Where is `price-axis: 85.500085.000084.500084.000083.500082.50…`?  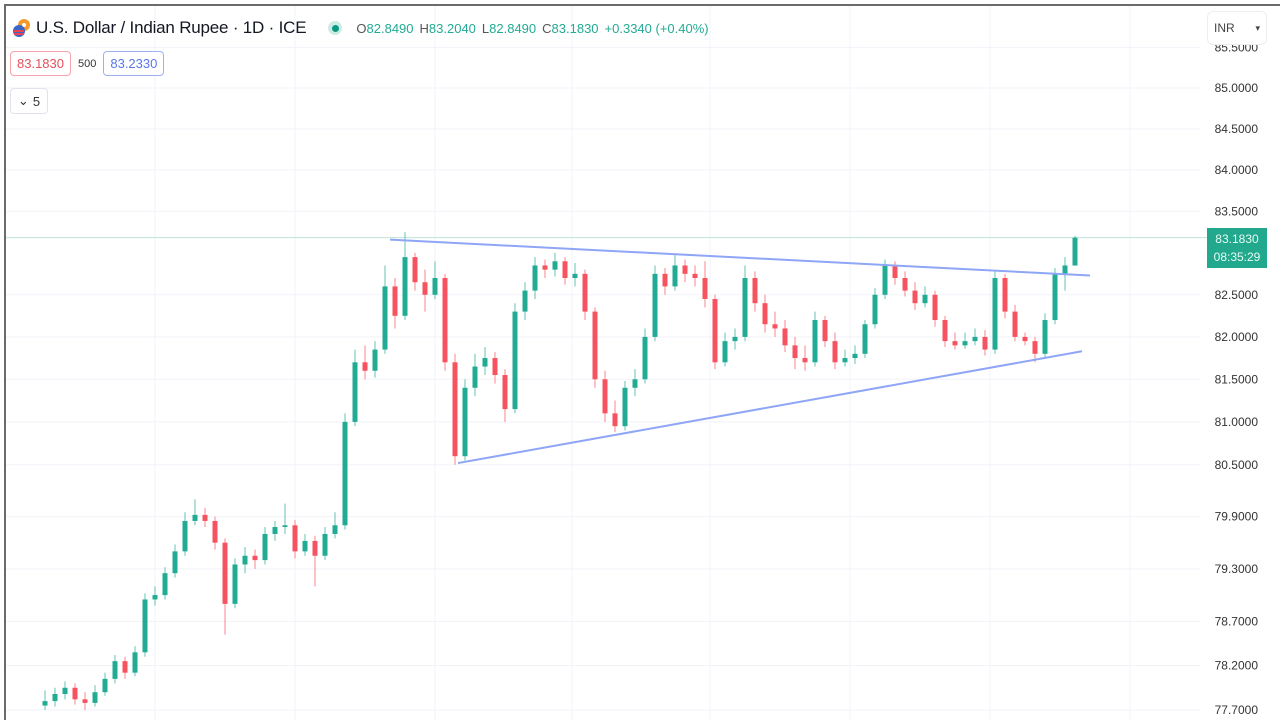 price-axis: 85.500085.000084.500084.000083.500082.50… is located at coordinates (1237, 378).